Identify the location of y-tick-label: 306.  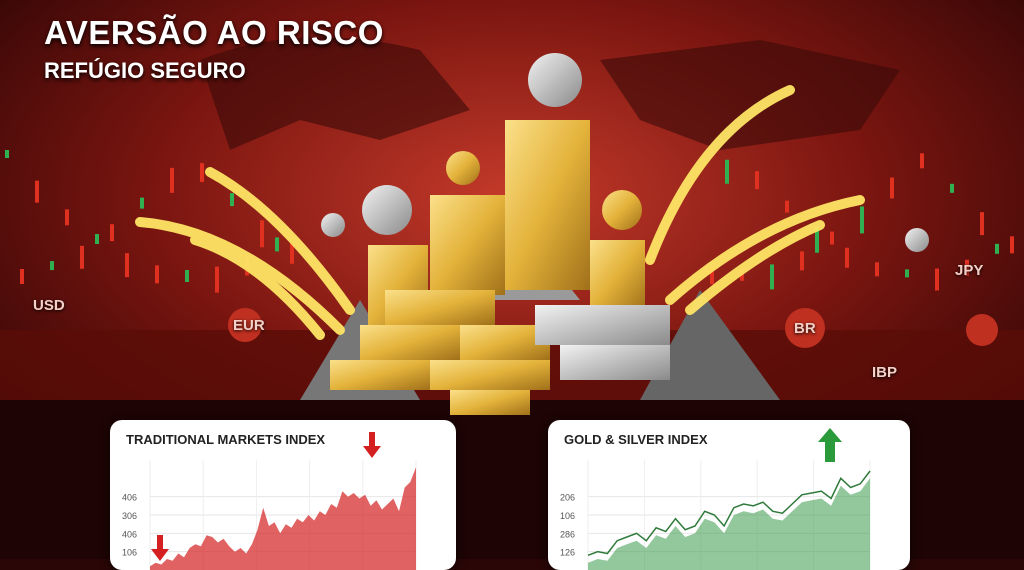
(129, 516).